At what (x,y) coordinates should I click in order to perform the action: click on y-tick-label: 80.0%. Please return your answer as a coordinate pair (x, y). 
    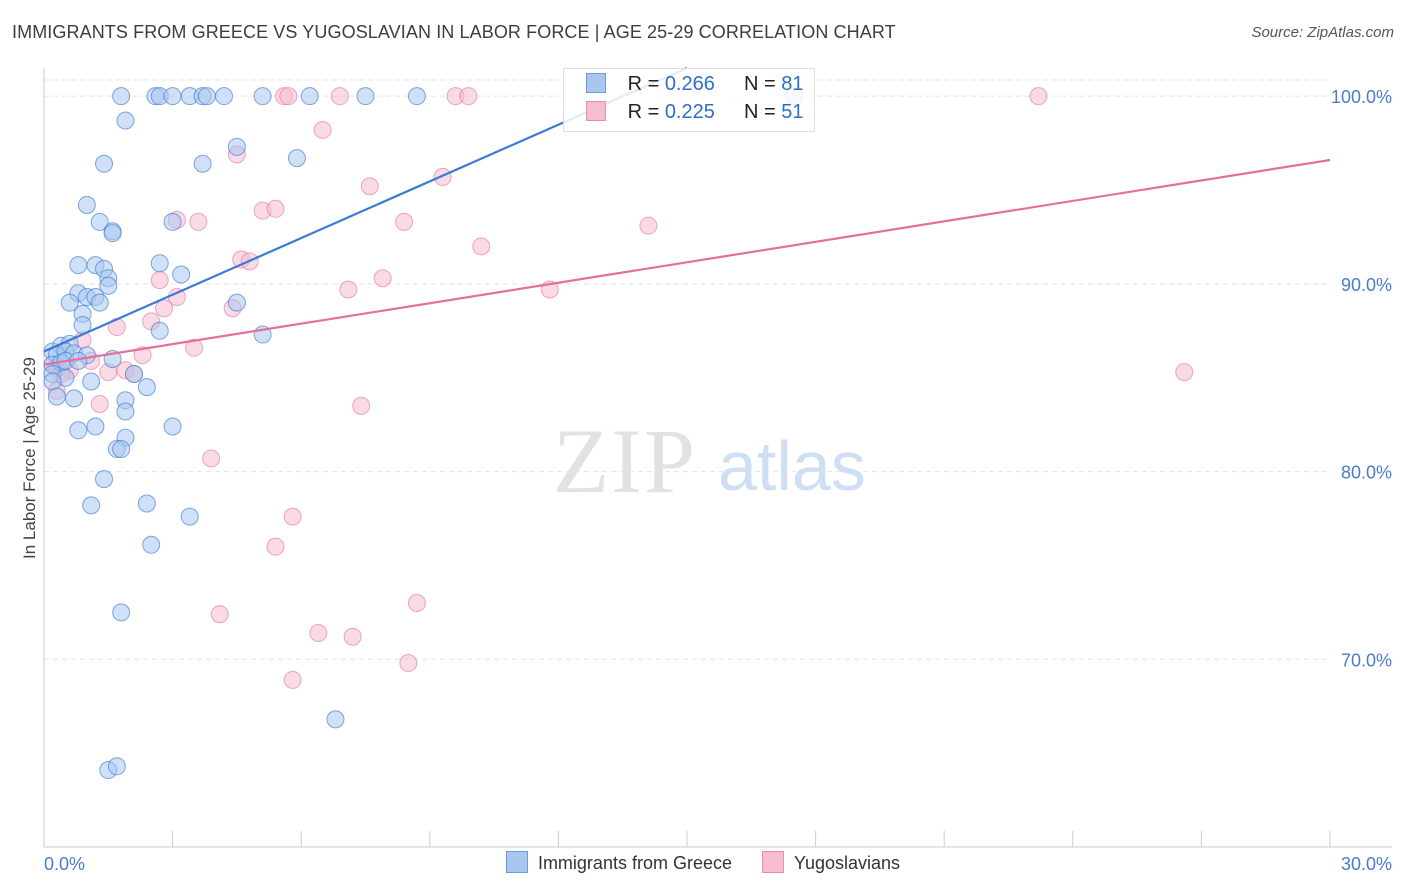
    Looking at the image, I should click on (1366, 473).